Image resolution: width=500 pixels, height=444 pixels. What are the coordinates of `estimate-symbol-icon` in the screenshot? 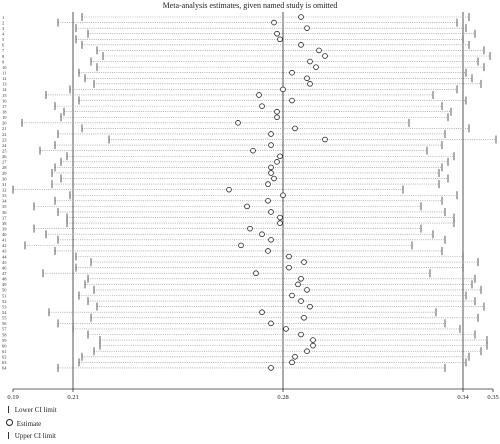 It's located at (9, 422).